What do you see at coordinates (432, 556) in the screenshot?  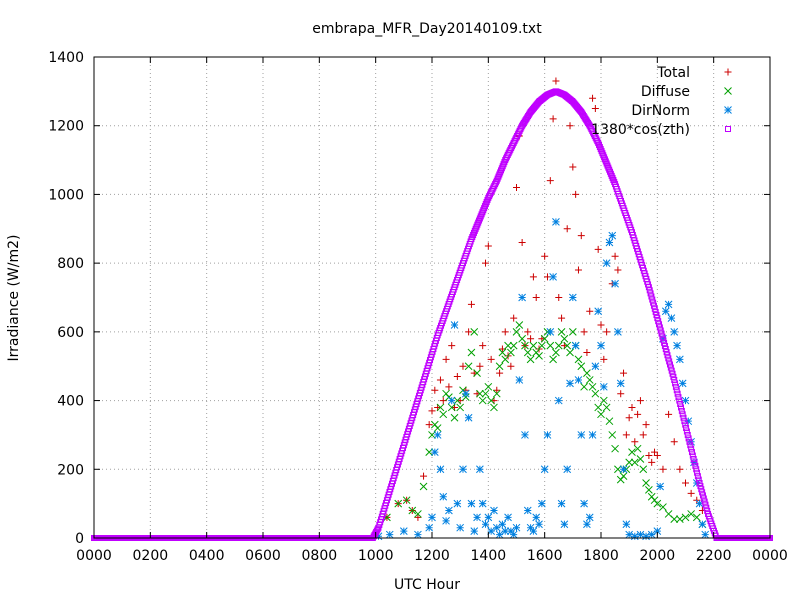 I see `x-tick-label: 1200` at bounding box center [432, 556].